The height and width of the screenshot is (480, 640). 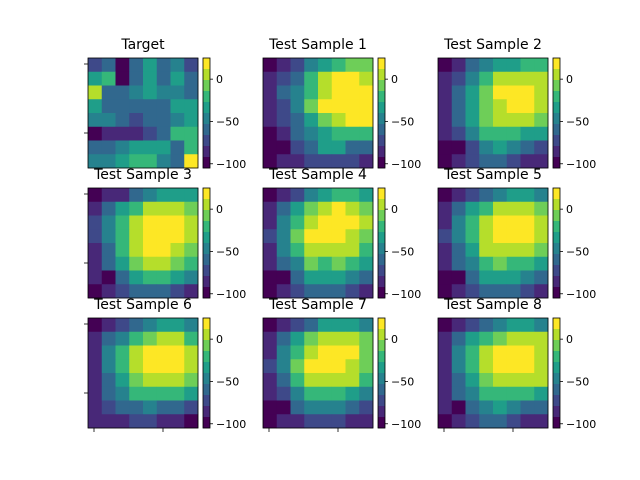 What do you see at coordinates (381, 113) in the screenshot?
I see `colorbar-frame` at bounding box center [381, 113].